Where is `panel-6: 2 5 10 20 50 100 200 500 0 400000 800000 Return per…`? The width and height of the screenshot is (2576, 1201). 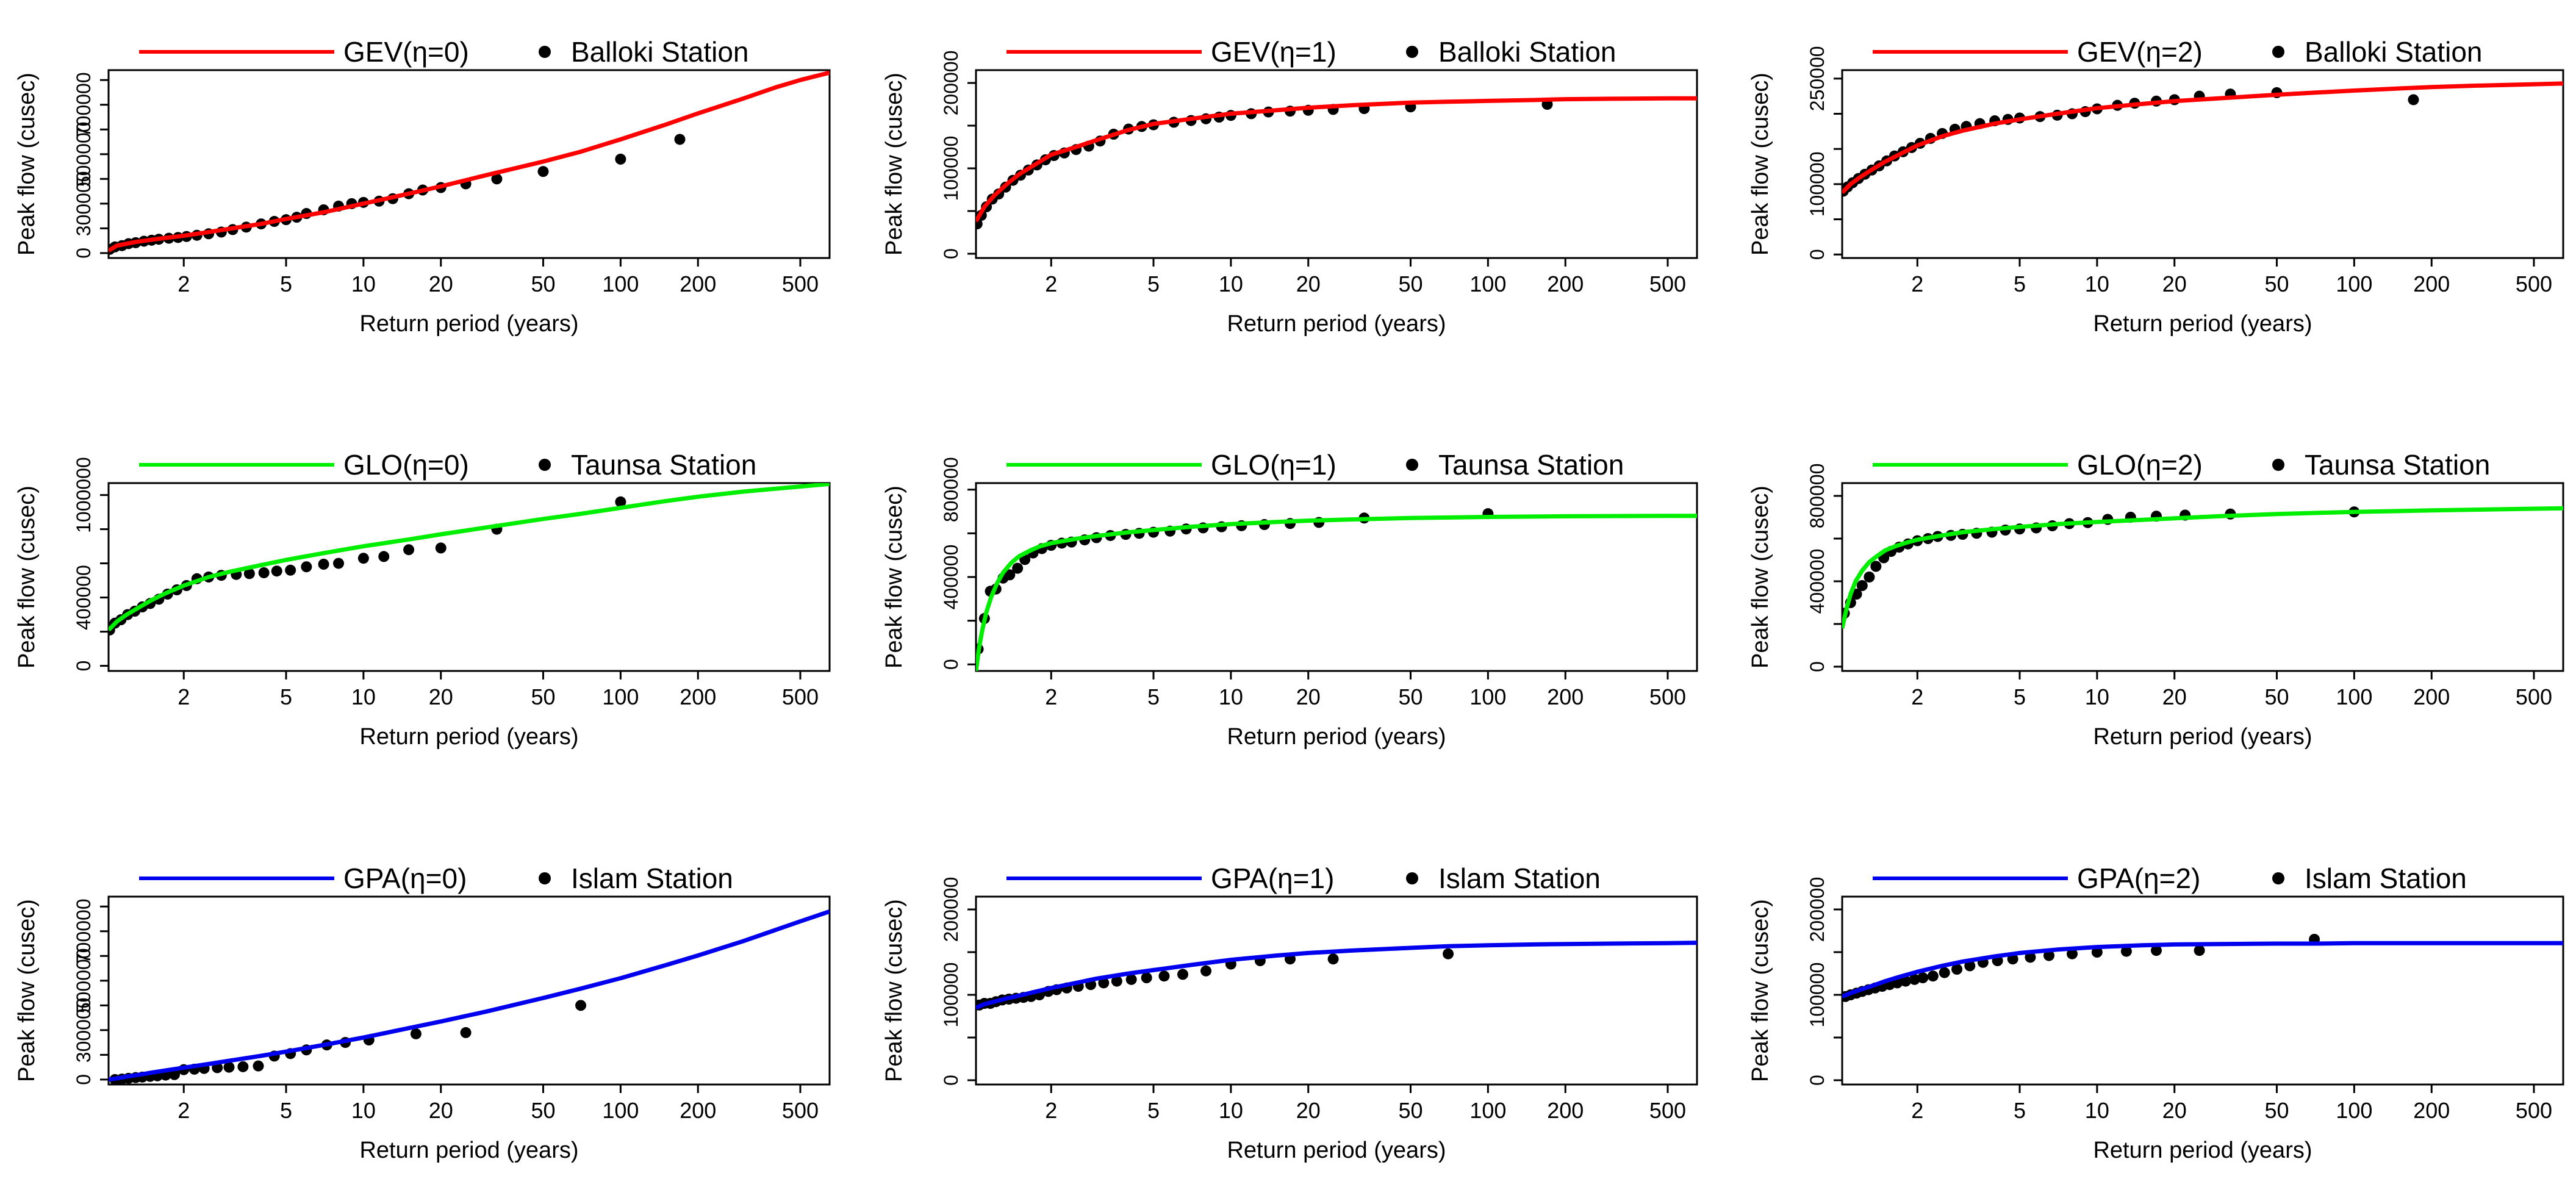
panel-6: 2 5 10 20 50 100 200 500 0 400000 800000 Return per… is located at coordinates (2156, 599).